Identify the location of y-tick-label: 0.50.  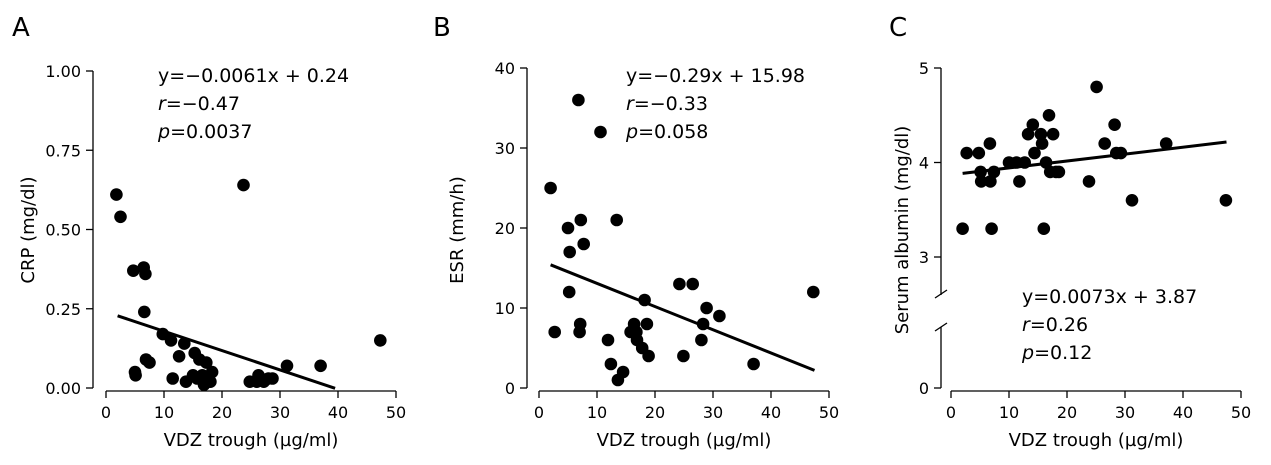
(63, 230).